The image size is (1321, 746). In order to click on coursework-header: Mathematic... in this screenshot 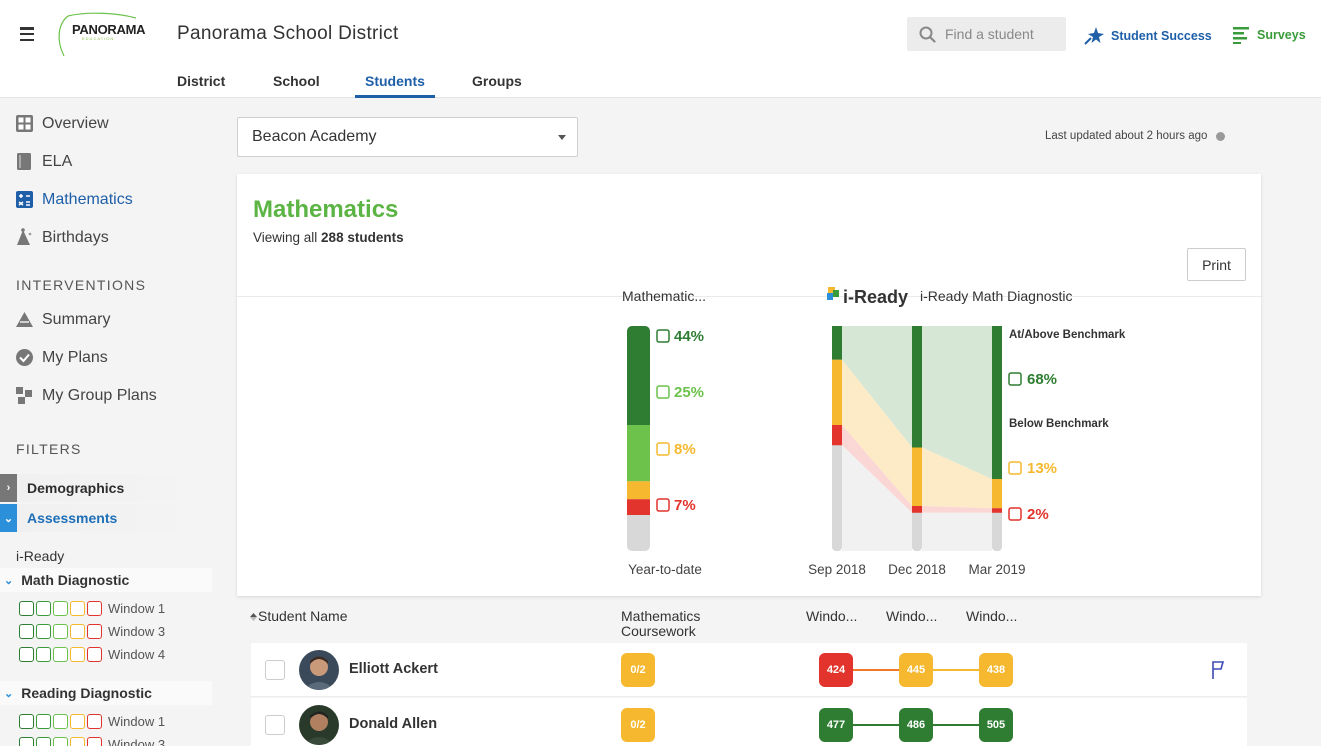, I will do `click(664, 296)`.